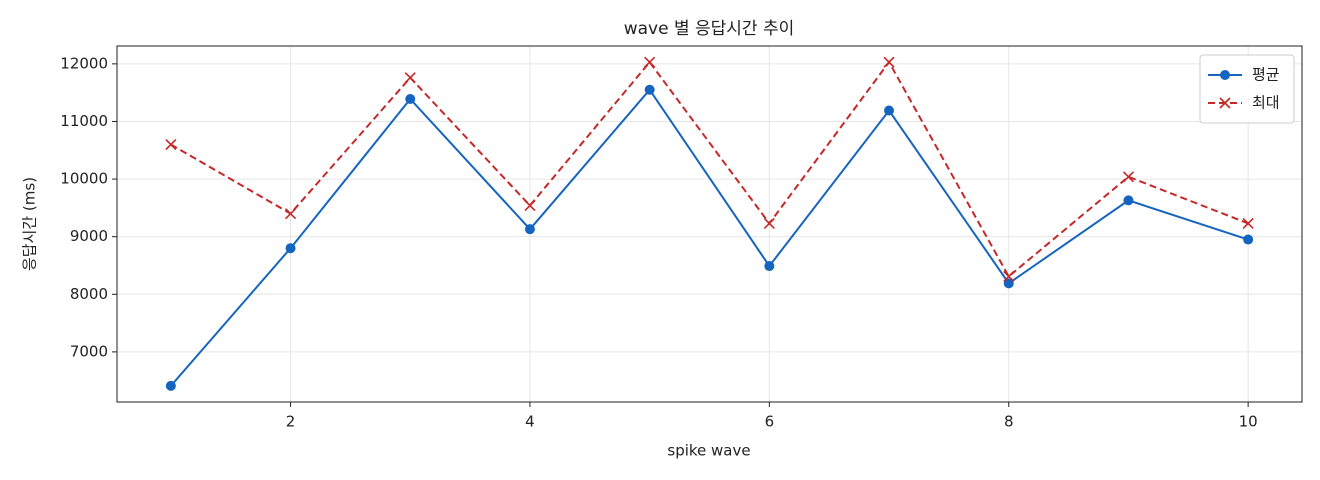 This screenshot has width=1320, height=480. Describe the element at coordinates (89, 236) in the screenshot. I see `y-tick-label: 9000` at that location.